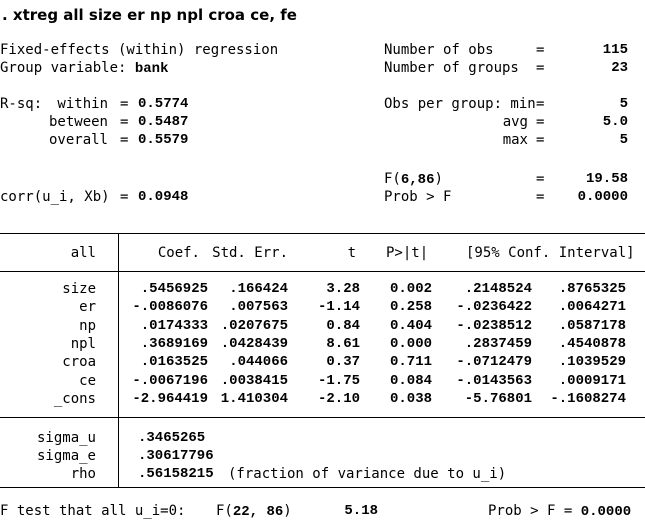 This screenshot has height=530, width=645. Describe the element at coordinates (351, 253) in the screenshot. I see `col-t-header: t` at that location.